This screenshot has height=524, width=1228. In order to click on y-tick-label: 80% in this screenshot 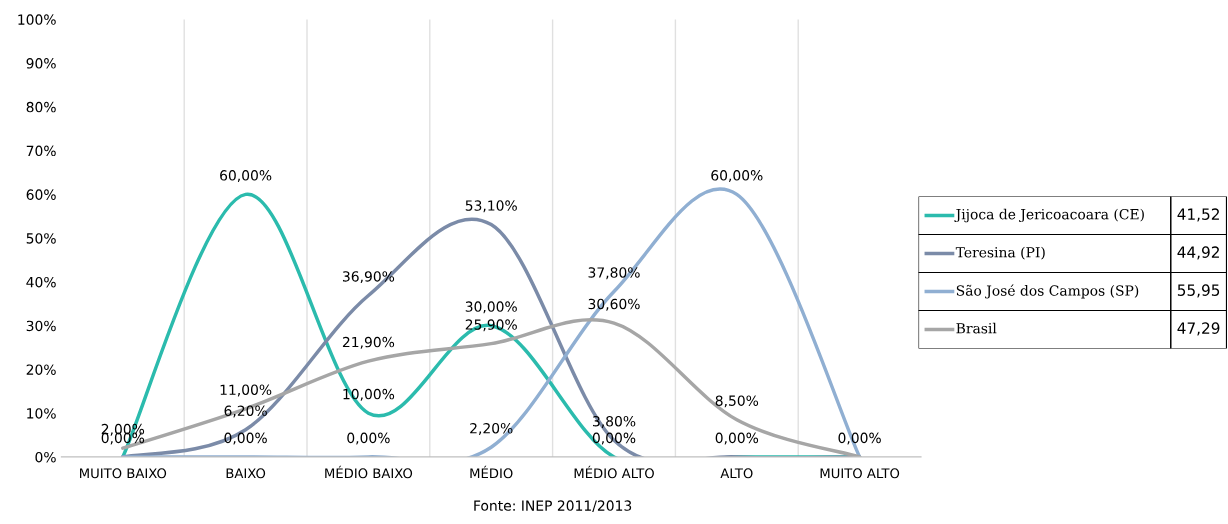, I will do `click(41, 107)`.